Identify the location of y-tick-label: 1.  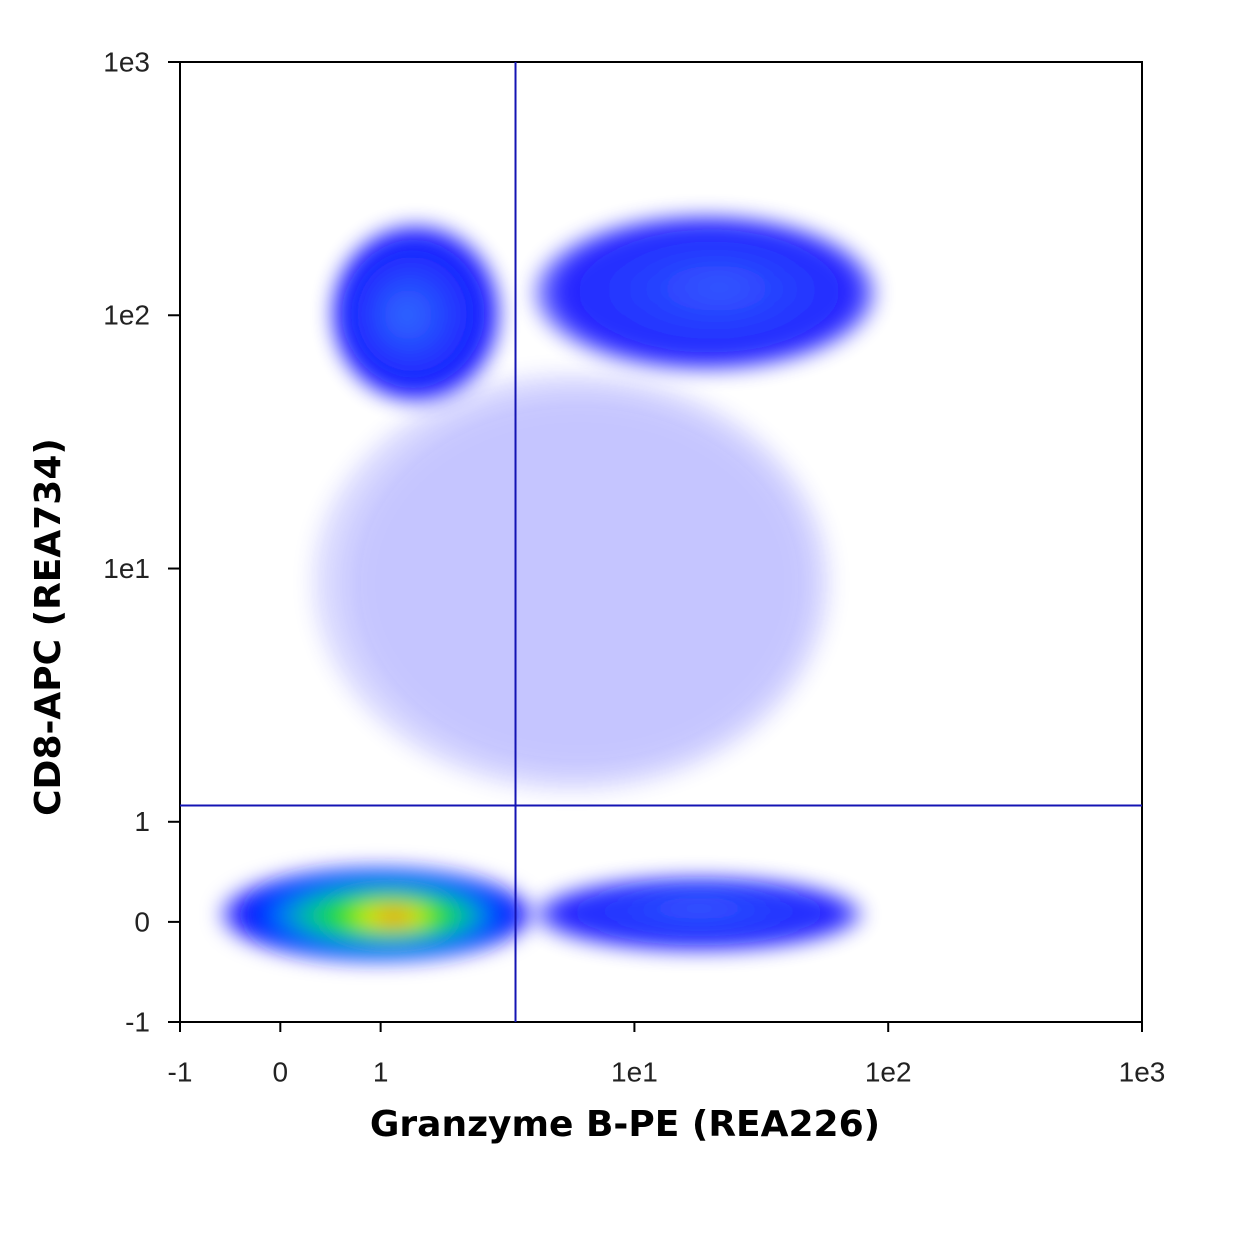
(142, 821).